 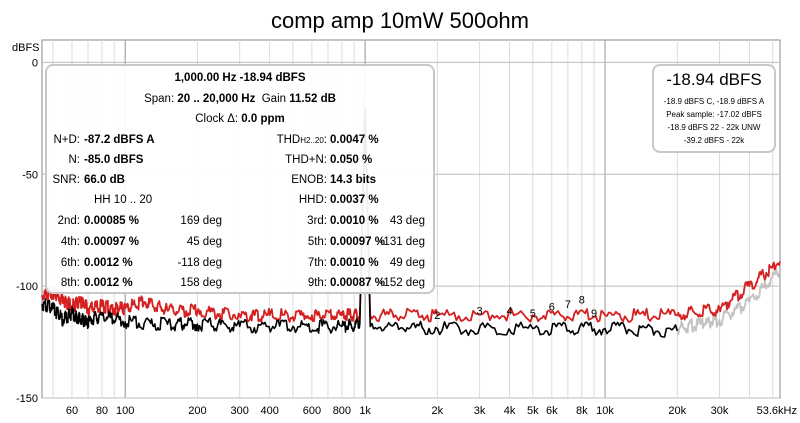 I want to click on h3-label: 3rd:, so click(x=317, y=221).